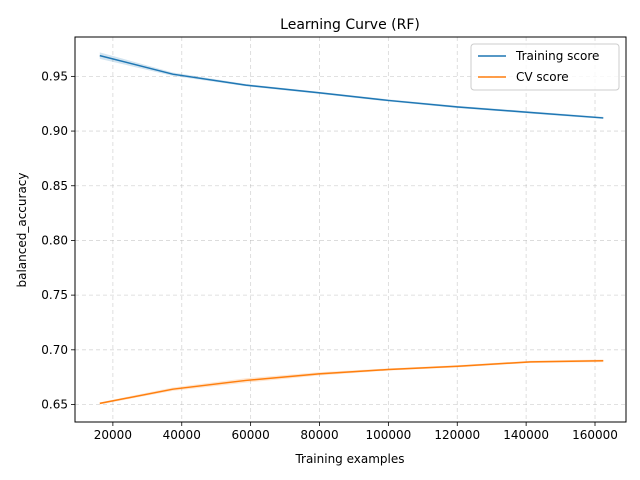 The height and width of the screenshot is (480, 640). Describe the element at coordinates (54, 405) in the screenshot. I see `y-tick-label: 0.65` at that location.